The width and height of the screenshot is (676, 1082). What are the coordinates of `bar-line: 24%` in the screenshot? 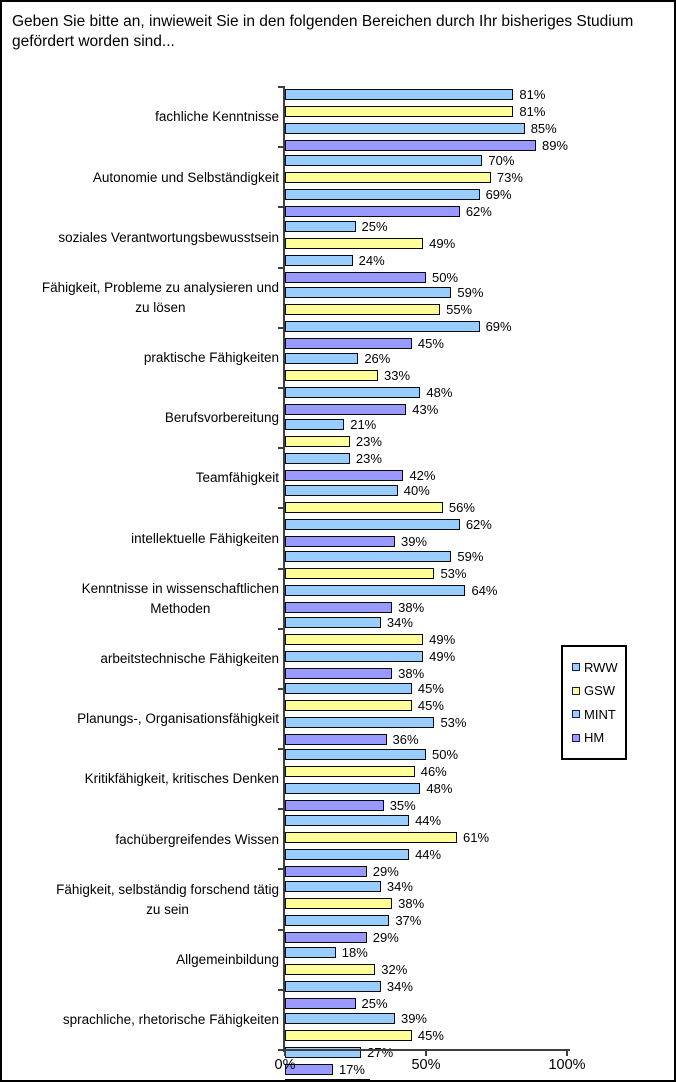 It's located at (479, 260).